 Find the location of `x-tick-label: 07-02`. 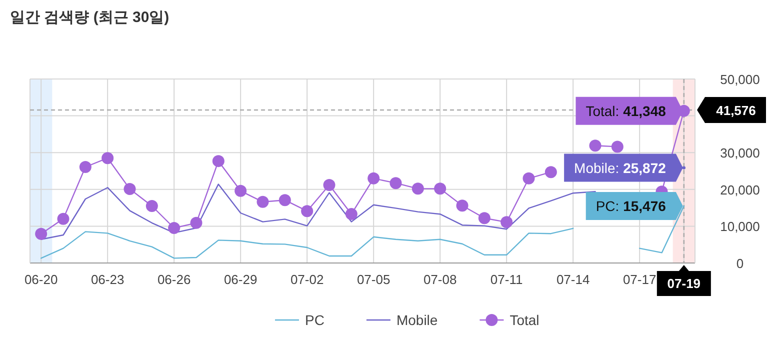

x-tick-label: 07-02 is located at coordinates (307, 279).